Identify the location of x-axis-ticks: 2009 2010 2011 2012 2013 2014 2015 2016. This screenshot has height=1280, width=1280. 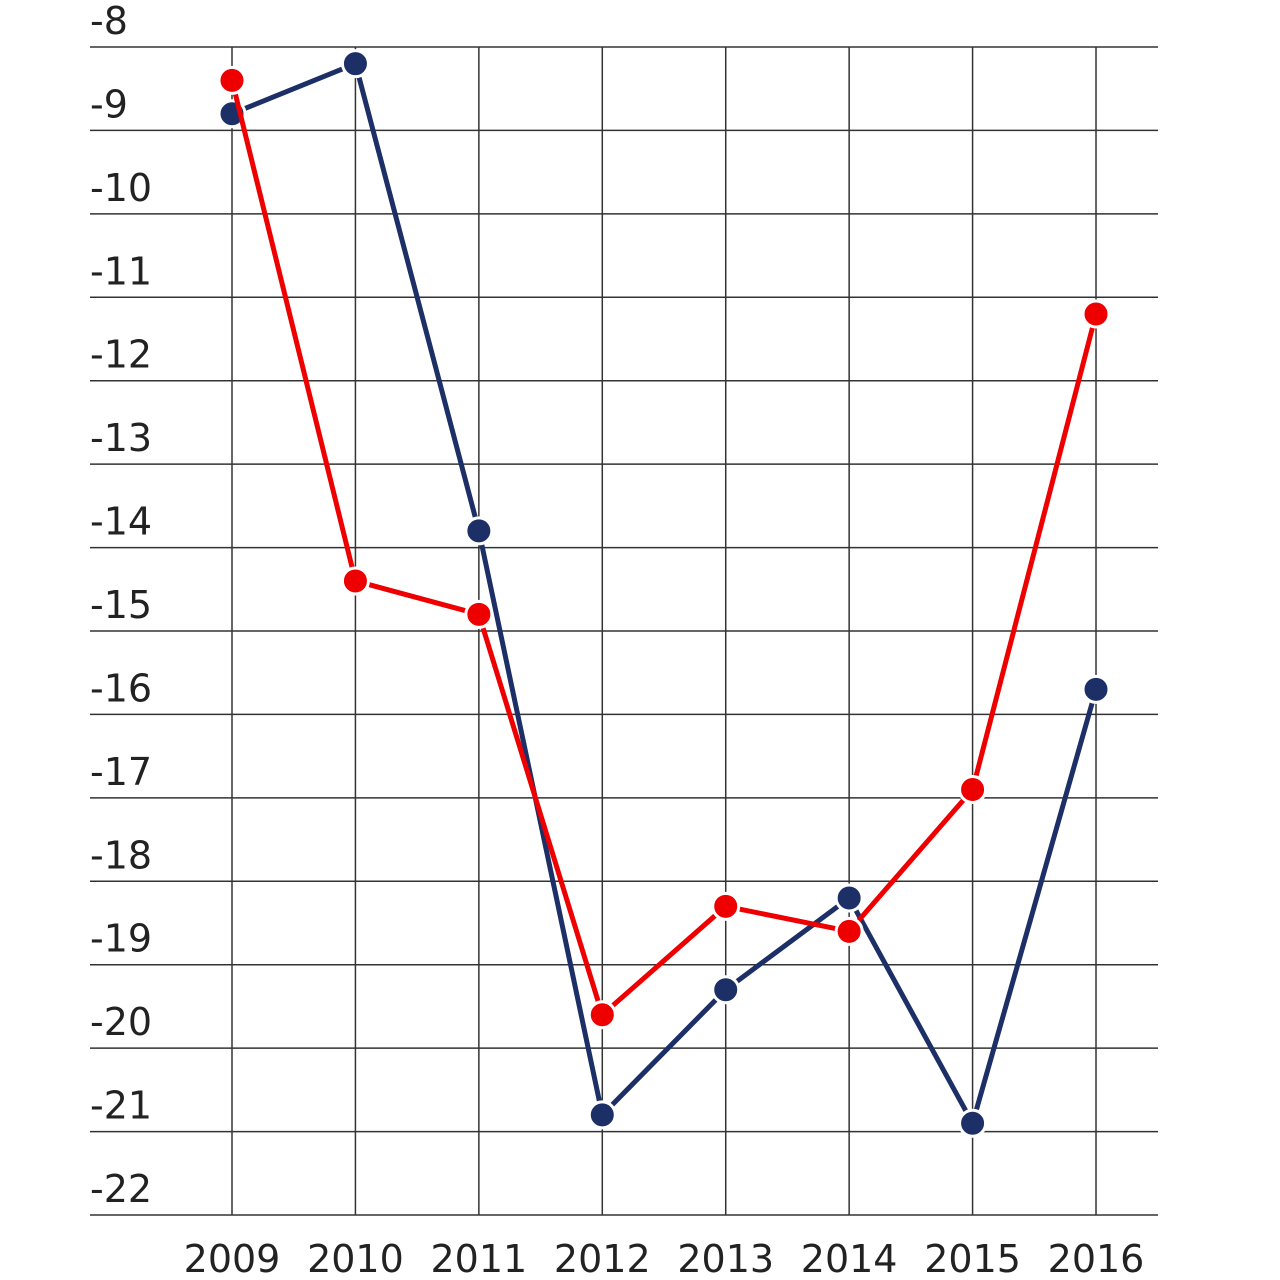
(664, 1258).